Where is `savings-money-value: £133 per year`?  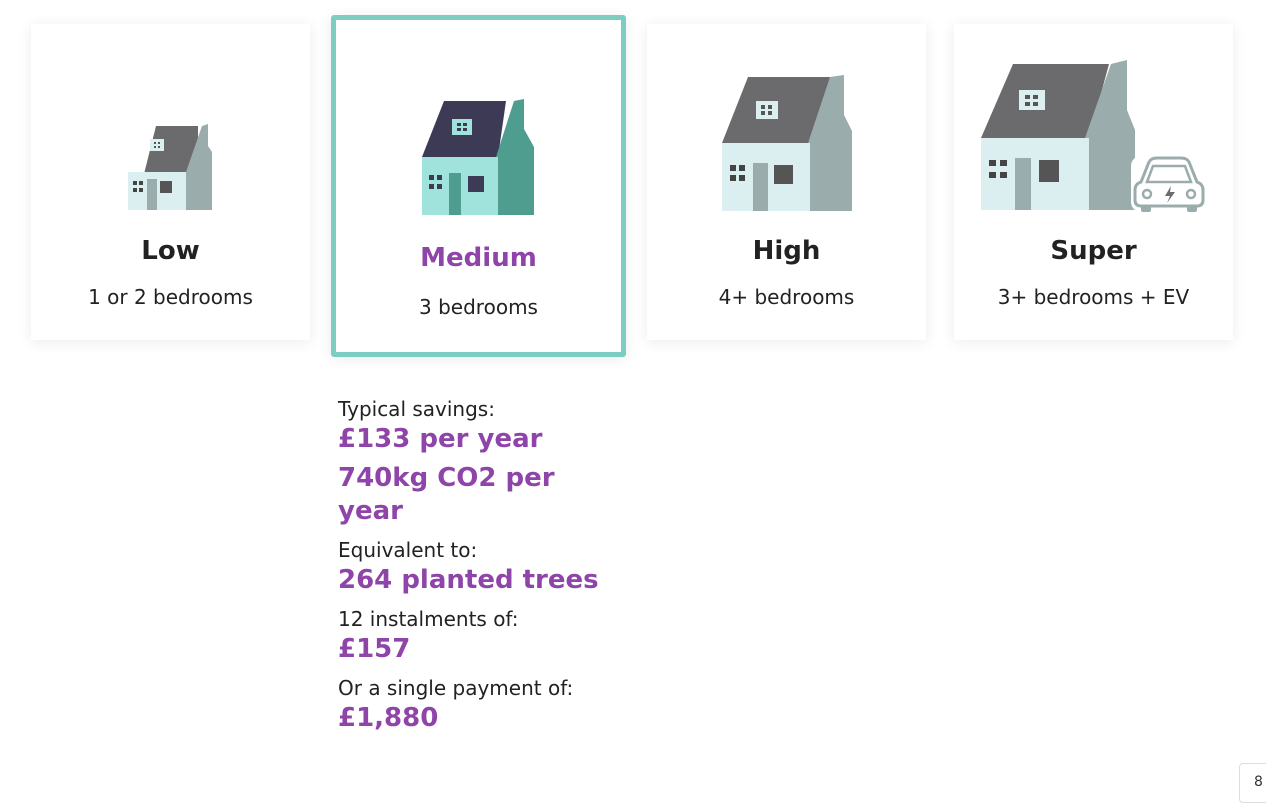 savings-money-value: £133 per year is located at coordinates (440, 439).